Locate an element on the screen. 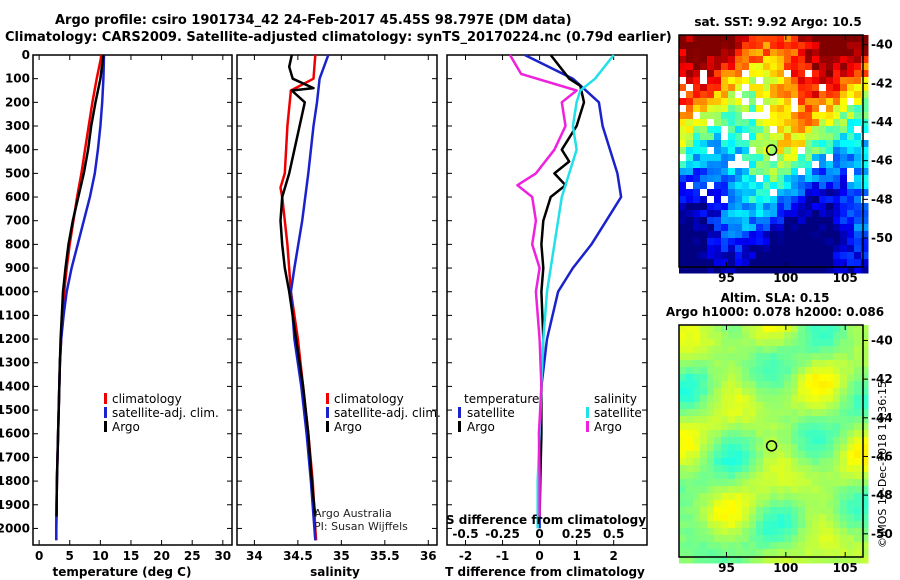 The height and width of the screenshot is (580, 900). lat-tick-label: -48 is located at coordinates (882, 199).